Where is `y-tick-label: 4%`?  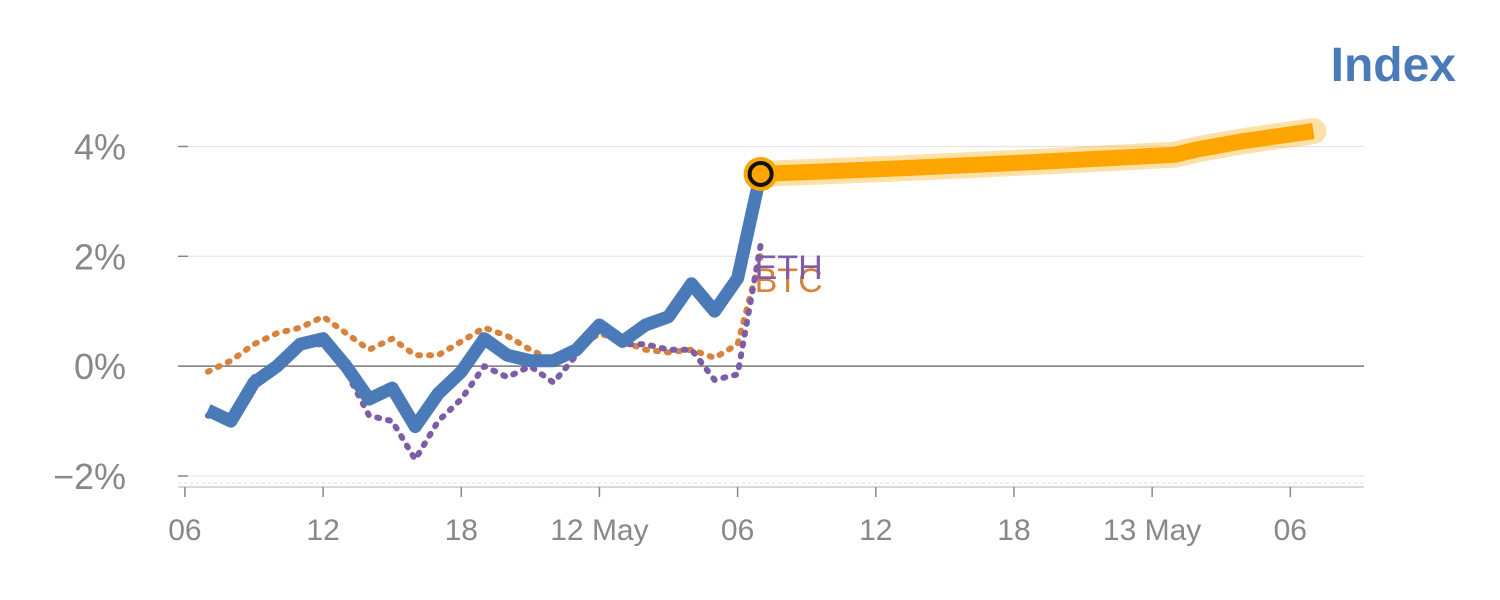 y-tick-label: 4% is located at coordinates (100, 146).